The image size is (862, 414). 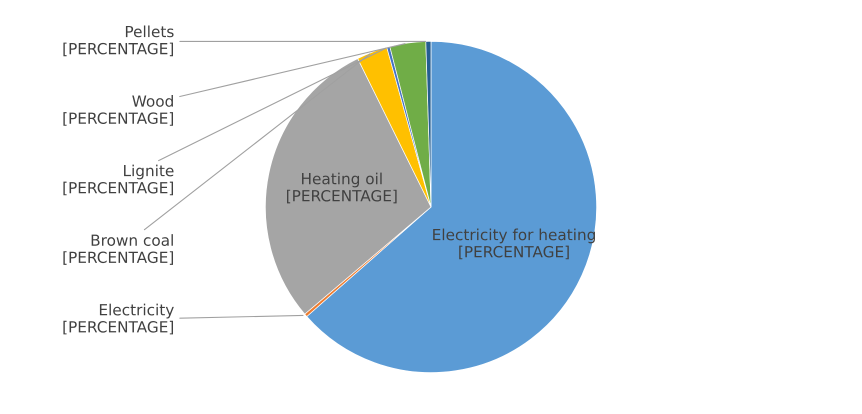 I want to click on slice-label: Electricity, so click(x=137, y=311).